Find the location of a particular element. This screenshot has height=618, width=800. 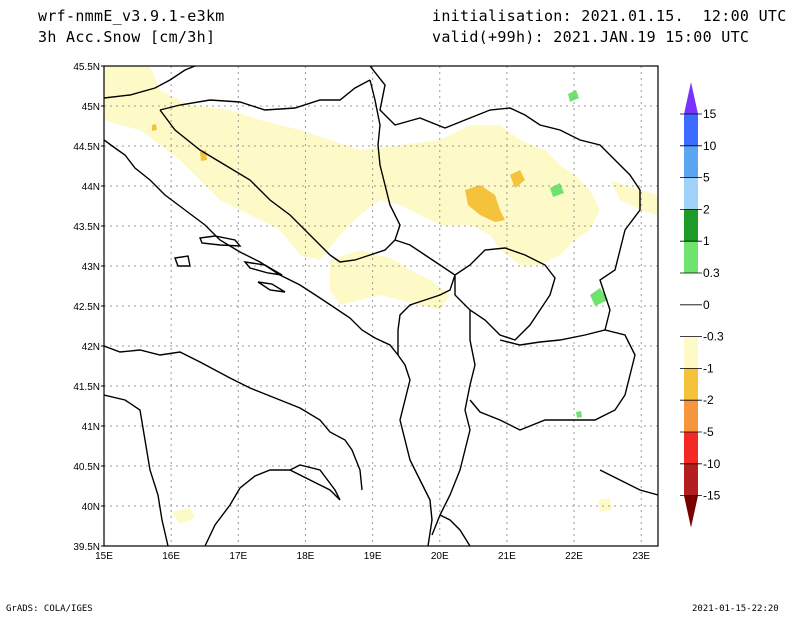

colorbar-label: 2 is located at coordinates (706, 209).